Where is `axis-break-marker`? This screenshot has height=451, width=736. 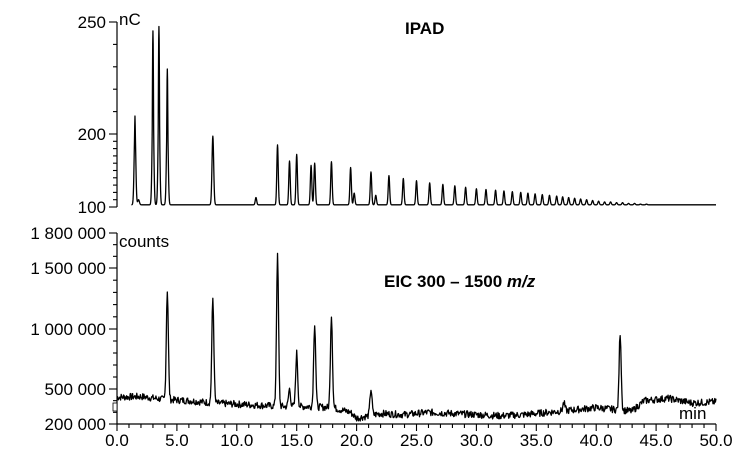
axis-break-marker is located at coordinates (115, 407).